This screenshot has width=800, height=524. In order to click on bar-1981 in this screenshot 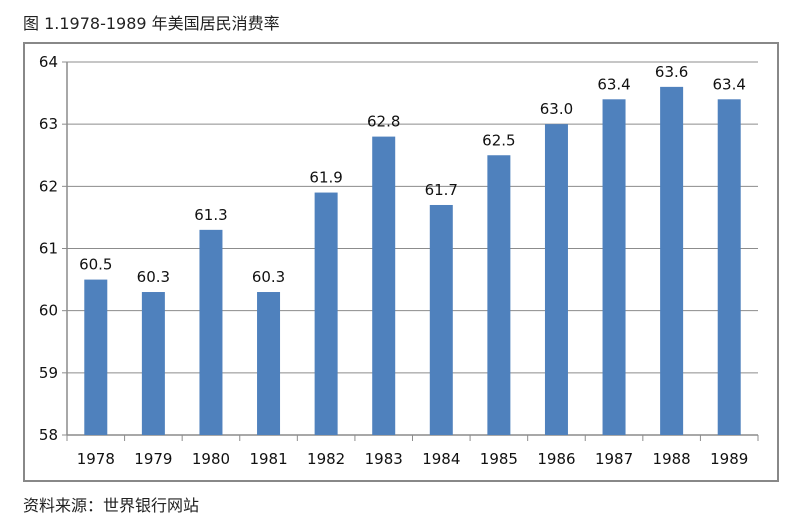, I will do `click(269, 363)`.